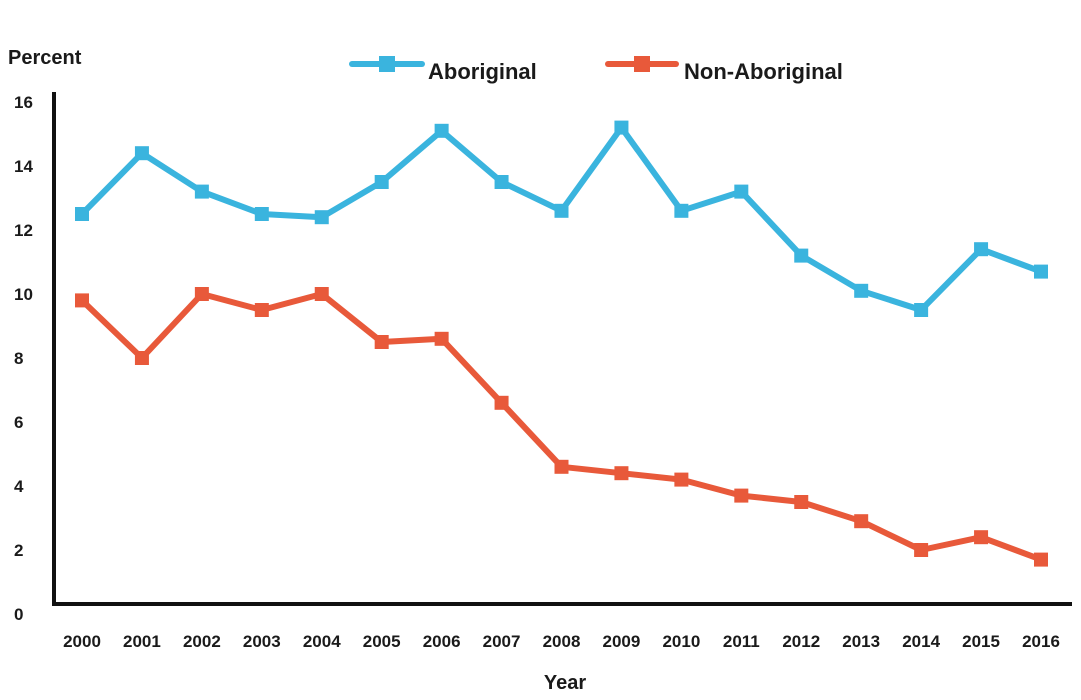 The height and width of the screenshot is (700, 1081). What do you see at coordinates (681, 641) in the screenshot?
I see `x-tick-label: 2010` at bounding box center [681, 641].